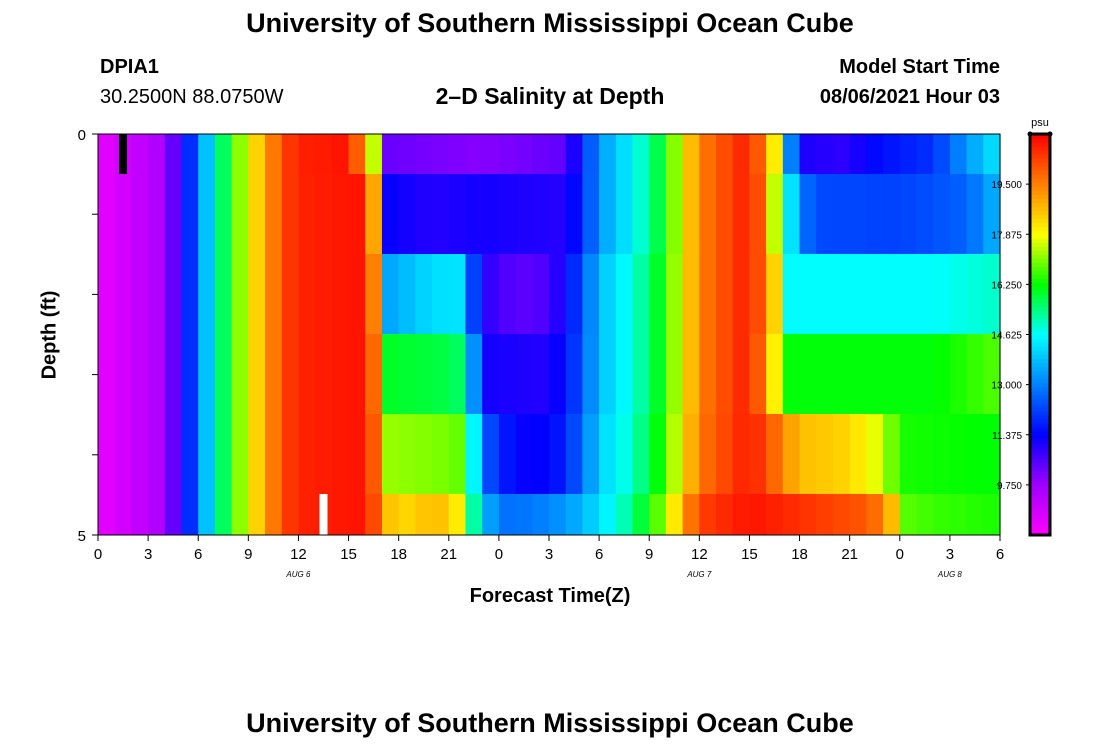  What do you see at coordinates (88, 336) in the screenshot?
I see `y-axis: 05` at bounding box center [88, 336].